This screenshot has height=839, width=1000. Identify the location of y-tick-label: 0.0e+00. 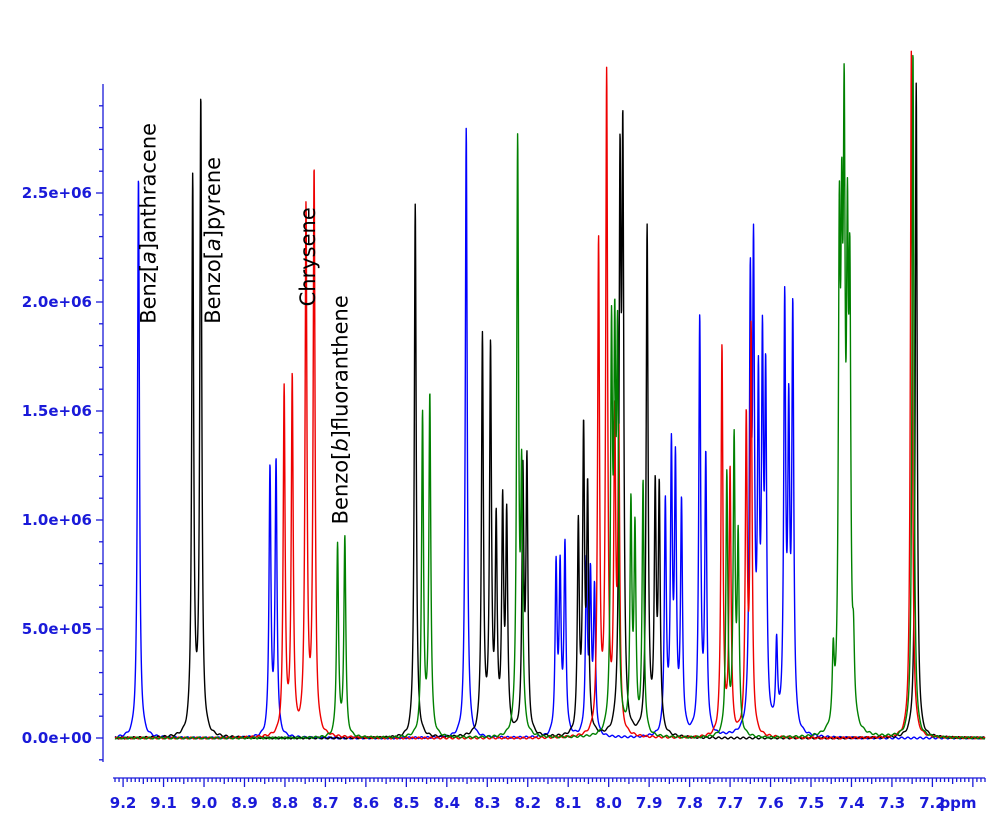
(57, 738).